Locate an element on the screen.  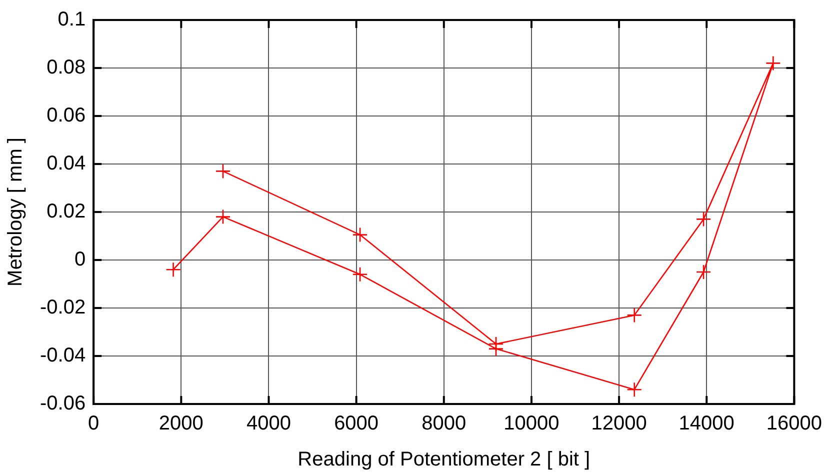
y-axis-title: Metrology [ mm ] is located at coordinates (15, 212).